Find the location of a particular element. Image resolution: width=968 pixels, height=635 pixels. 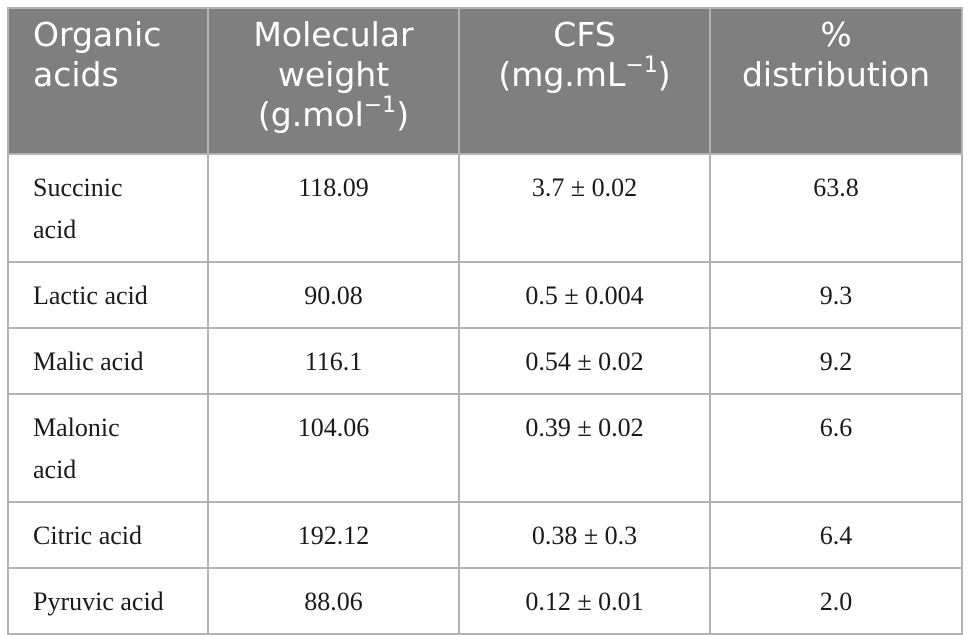

cell-distribution: 9.3 is located at coordinates (836, 295).